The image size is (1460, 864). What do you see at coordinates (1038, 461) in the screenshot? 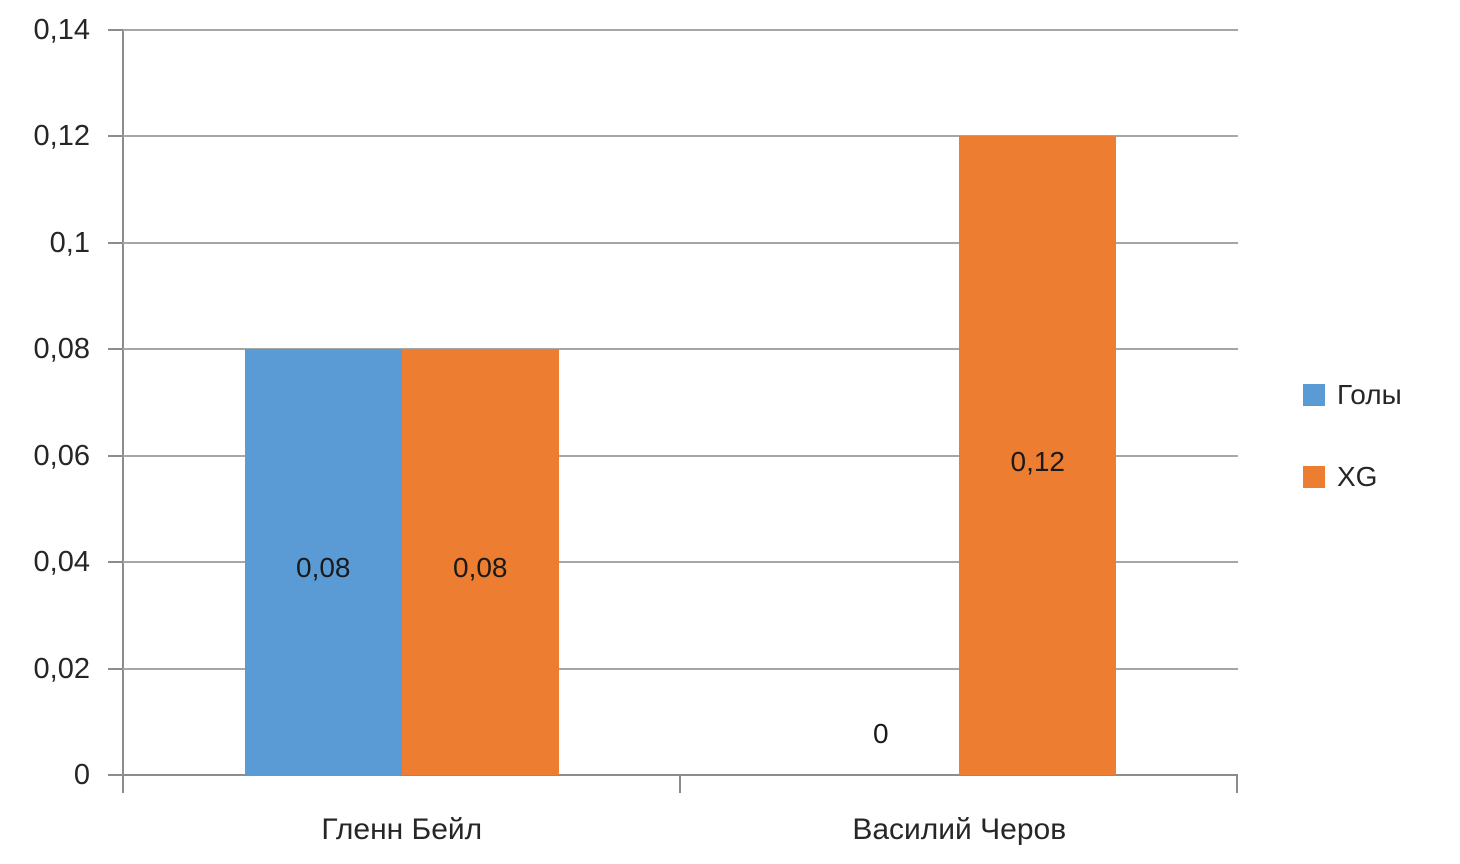
I see `bar-value-label: 0,12` at bounding box center [1038, 461].